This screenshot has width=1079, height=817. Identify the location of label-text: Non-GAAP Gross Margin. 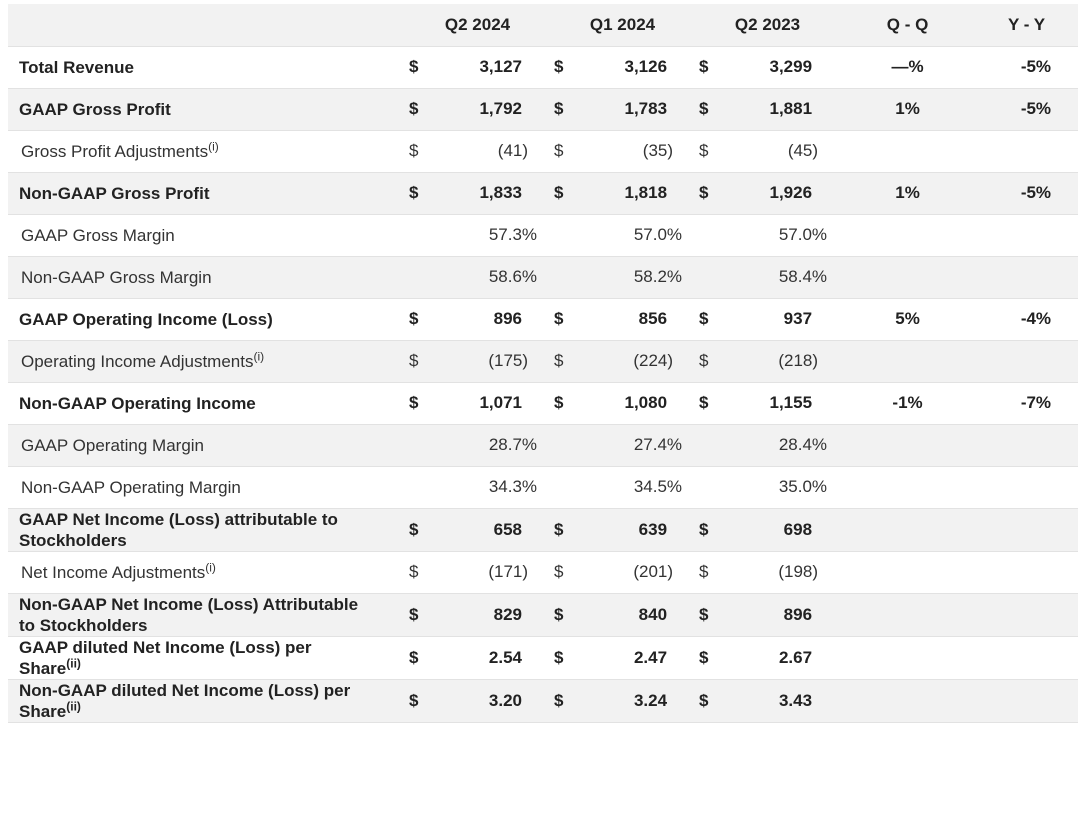
(116, 277).